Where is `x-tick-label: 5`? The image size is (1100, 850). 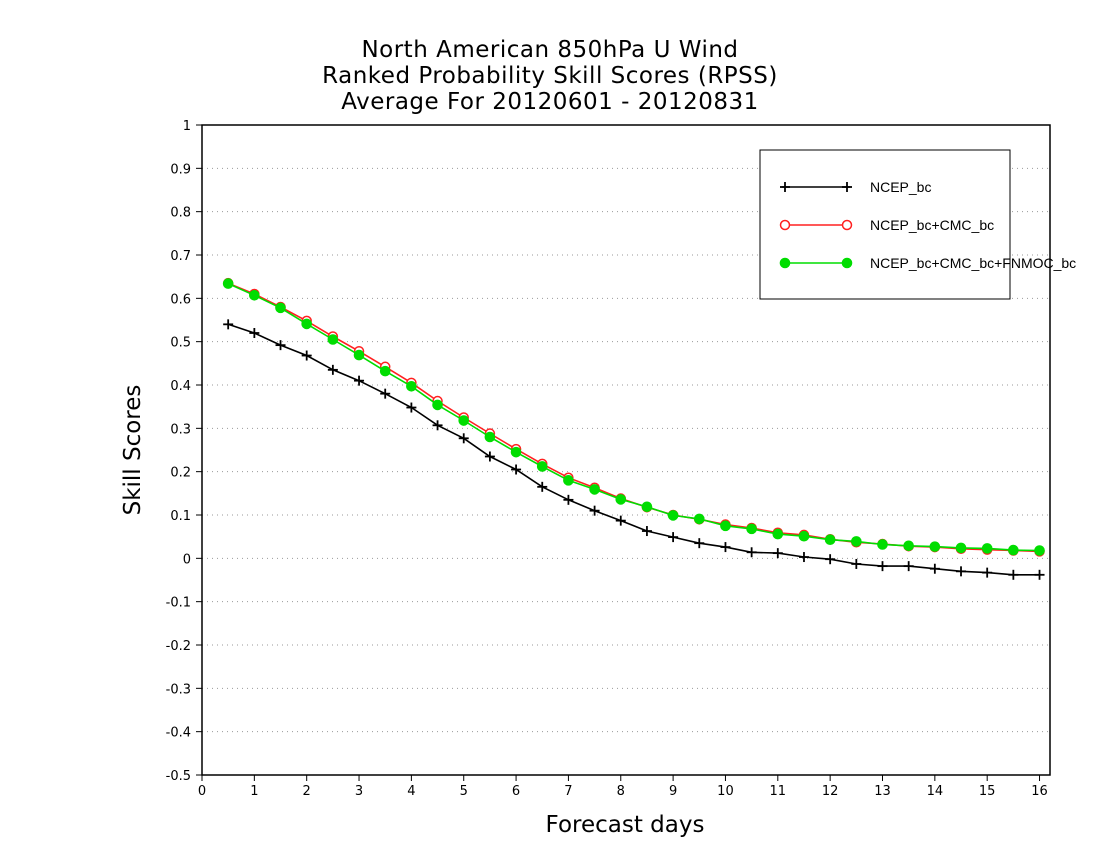 x-tick-label: 5 is located at coordinates (464, 791).